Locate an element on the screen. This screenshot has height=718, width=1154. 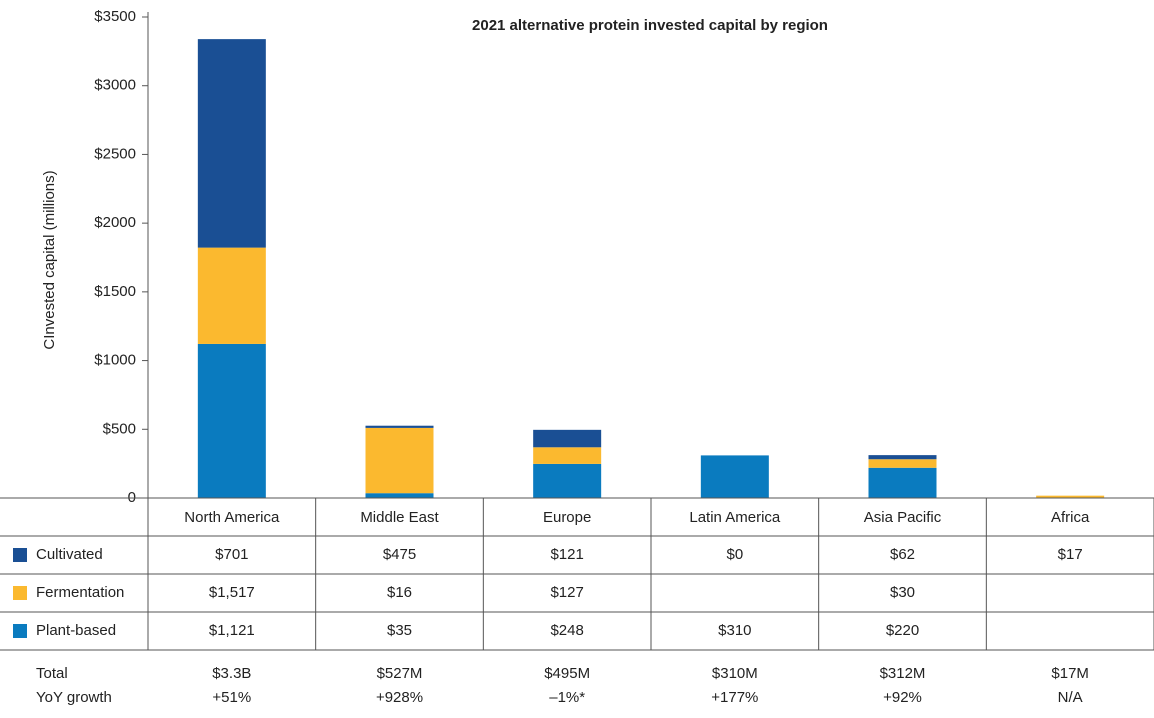
table-cell: $30 is located at coordinates (902, 592).